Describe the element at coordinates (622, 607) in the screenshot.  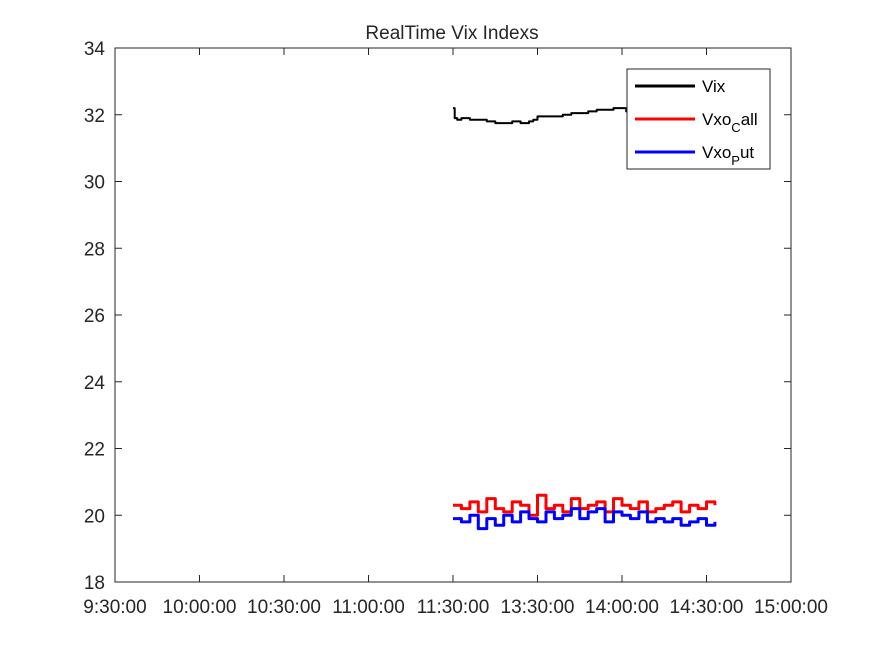
I see `x-tick-label: 14:00:00` at that location.